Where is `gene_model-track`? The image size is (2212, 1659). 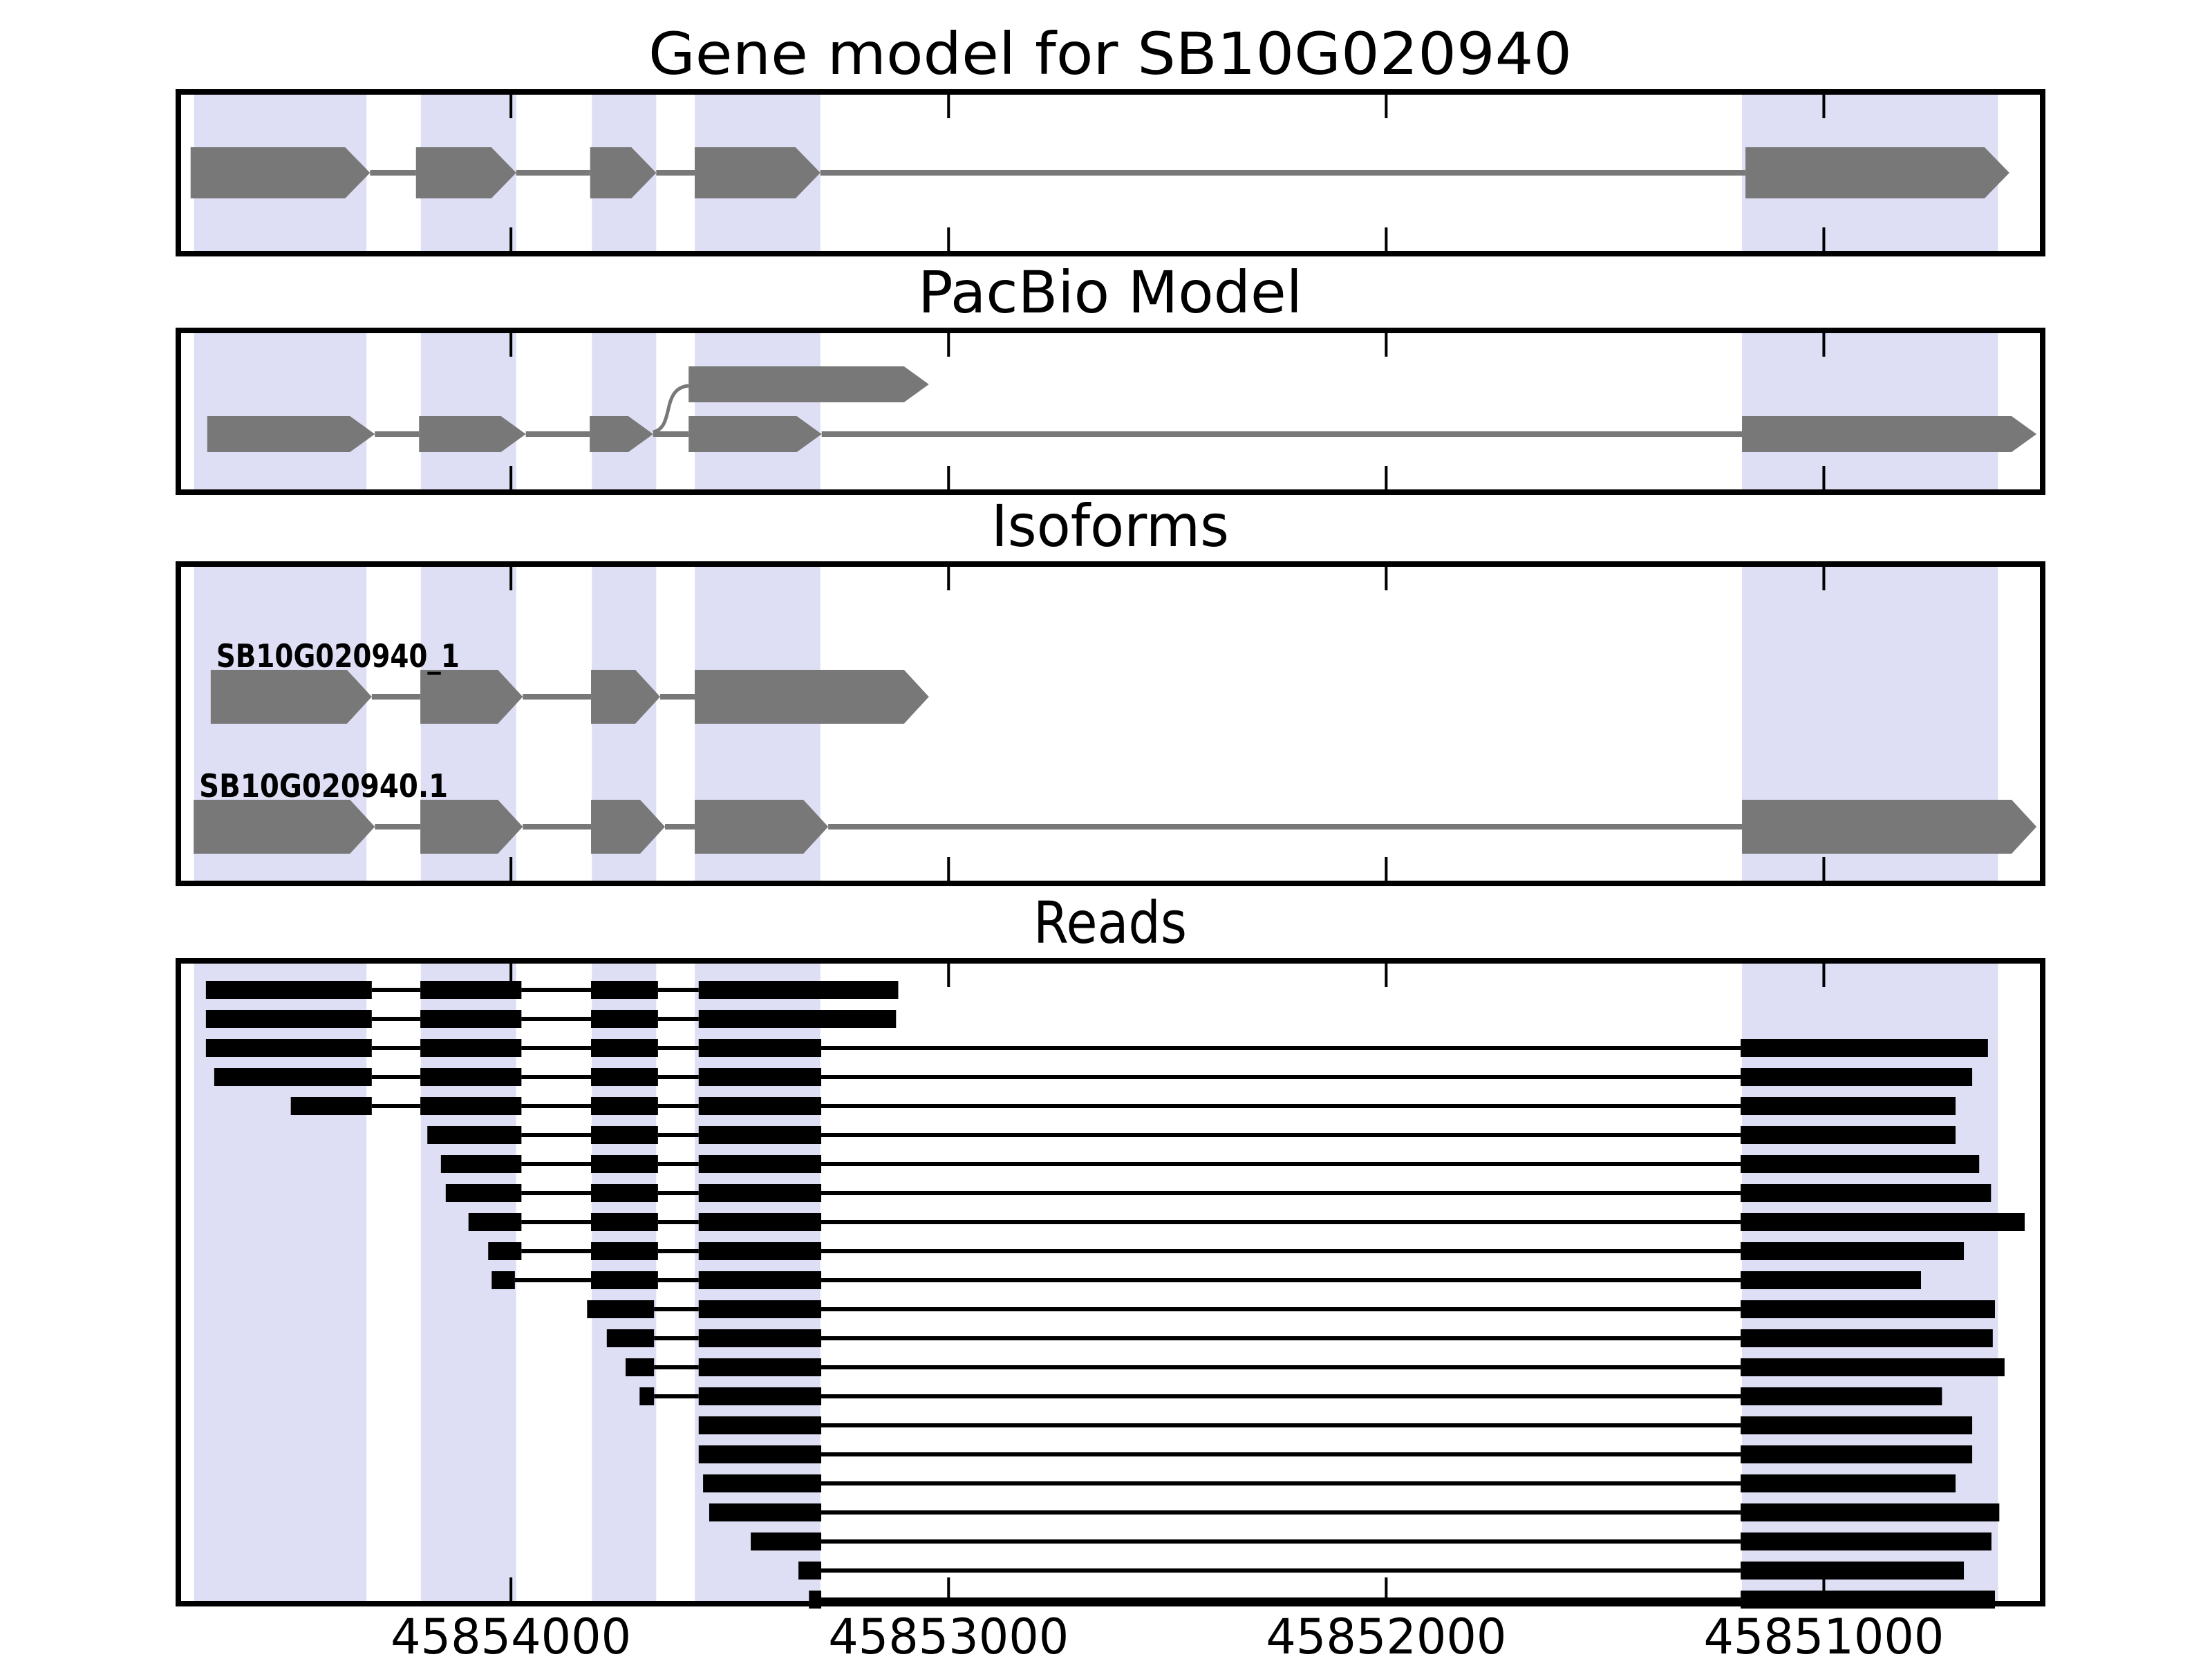
gene_model-track is located at coordinates (1099, 172).